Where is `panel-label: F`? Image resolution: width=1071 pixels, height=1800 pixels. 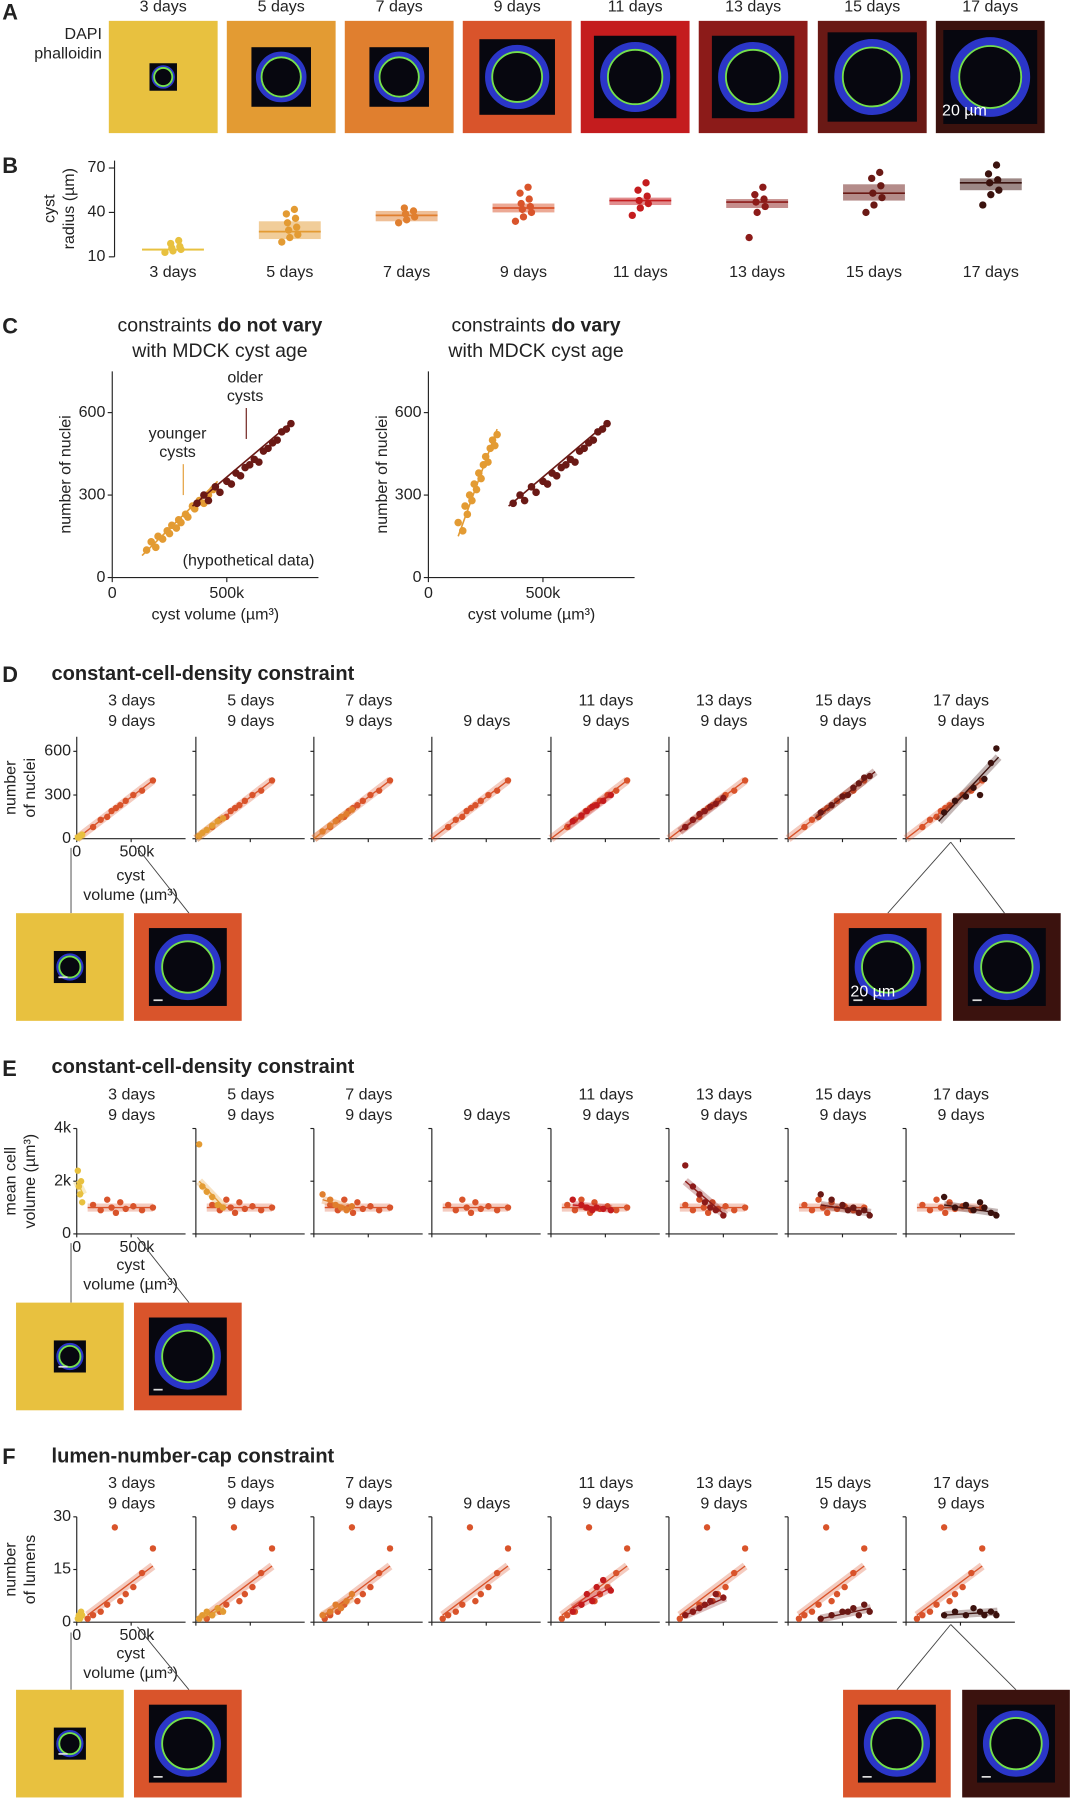 panel-label: F is located at coordinates (8, 1456).